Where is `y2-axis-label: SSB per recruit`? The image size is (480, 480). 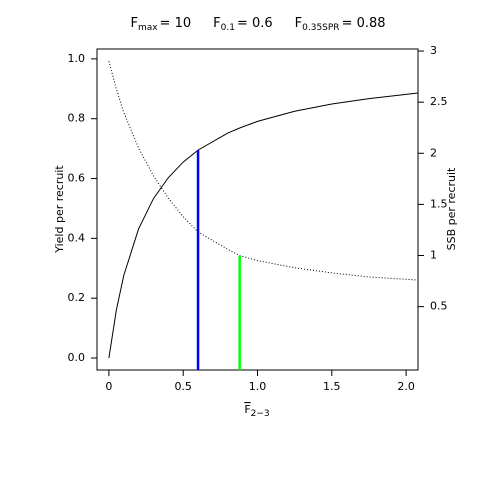
y2-axis-label: SSB per recruit is located at coordinates (451, 208).